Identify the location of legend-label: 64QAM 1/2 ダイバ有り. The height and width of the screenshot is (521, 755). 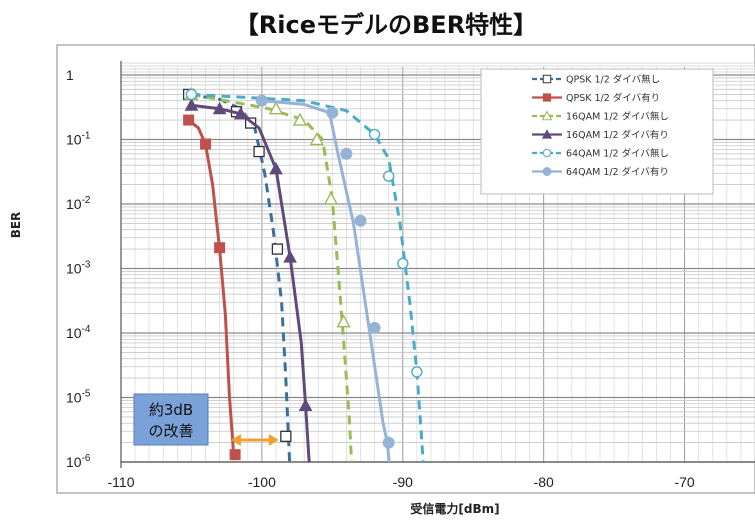
(617, 172).